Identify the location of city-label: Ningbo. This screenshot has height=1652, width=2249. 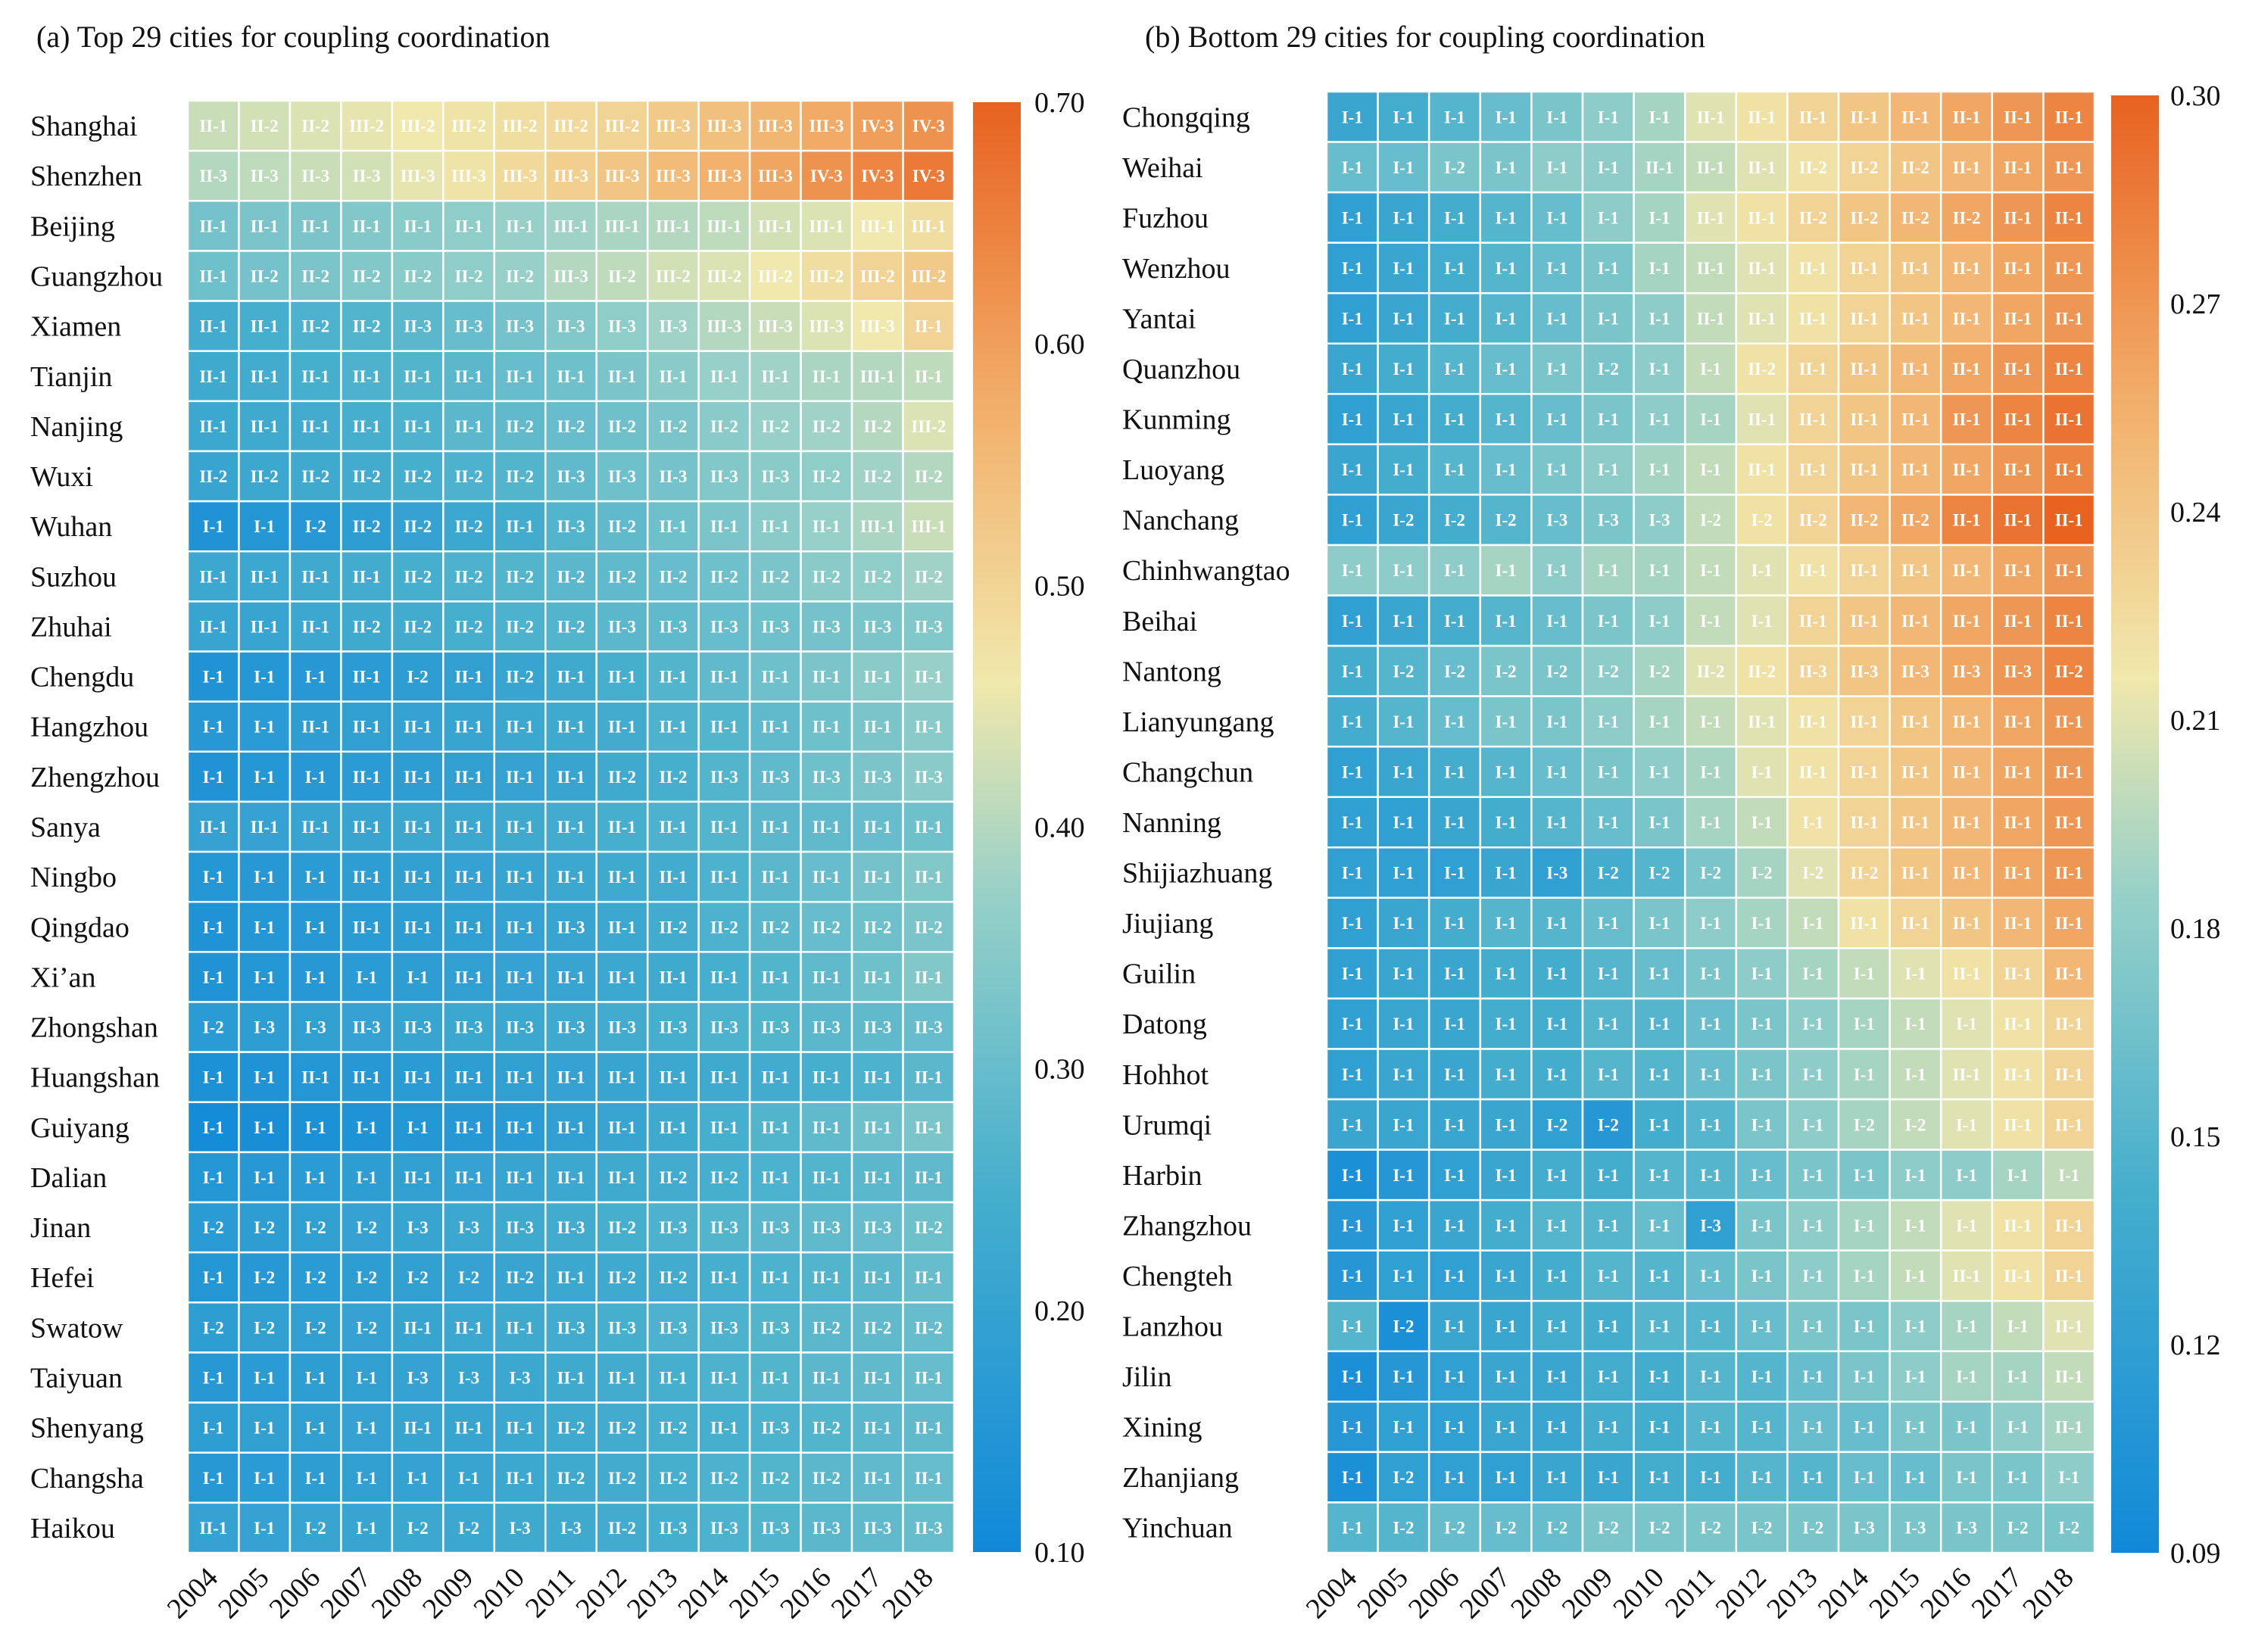
(73, 877).